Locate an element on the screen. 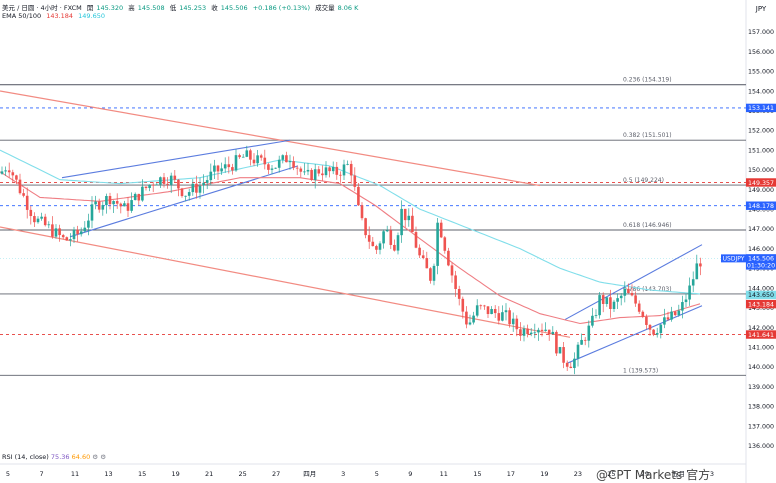 The height and width of the screenshot is (483, 776). y-tick-1: 156.000 is located at coordinates (761, 52).